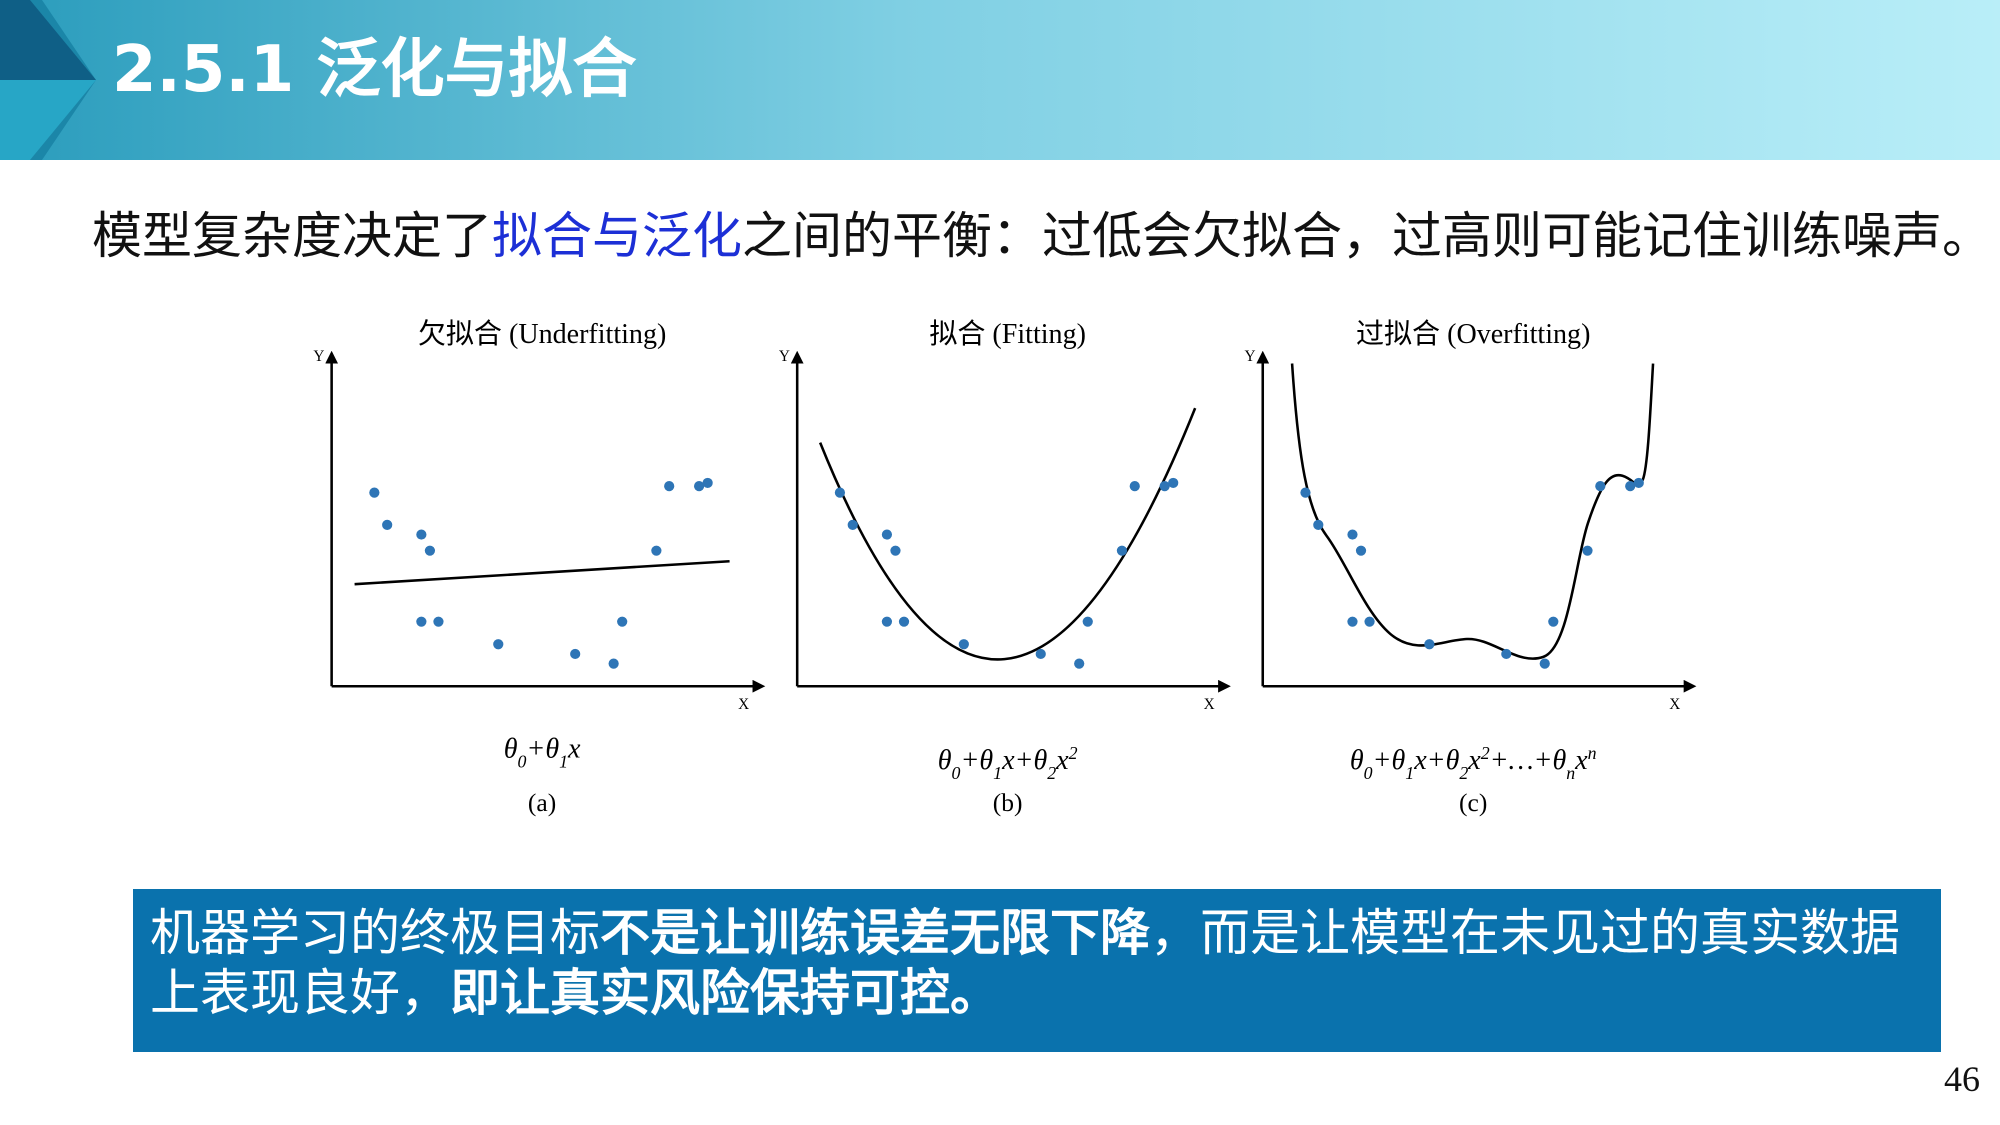 The height and width of the screenshot is (1125, 2000). I want to click on header-band: 2.5.1 泛化与拟合, so click(1000, 80).